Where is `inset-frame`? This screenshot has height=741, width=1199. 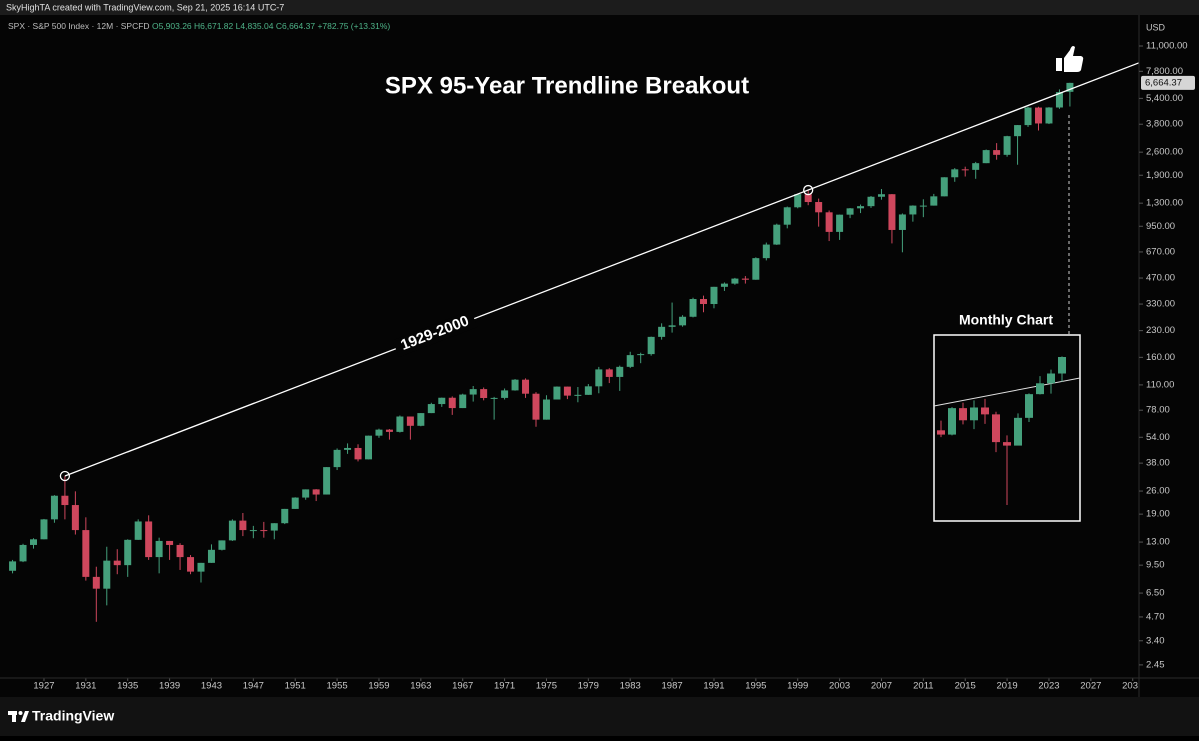 inset-frame is located at coordinates (1007, 428).